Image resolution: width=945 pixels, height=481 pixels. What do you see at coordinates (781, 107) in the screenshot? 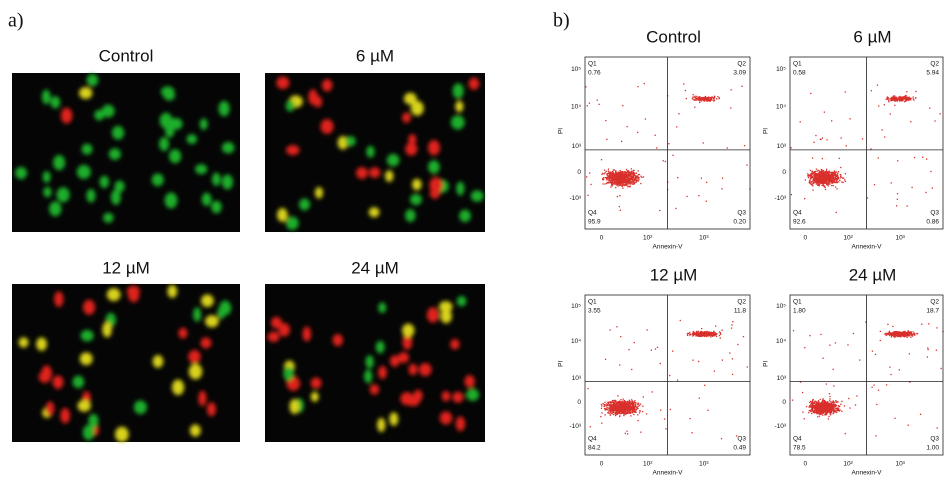
I see `y-tick-label: 10⁴` at bounding box center [781, 107].